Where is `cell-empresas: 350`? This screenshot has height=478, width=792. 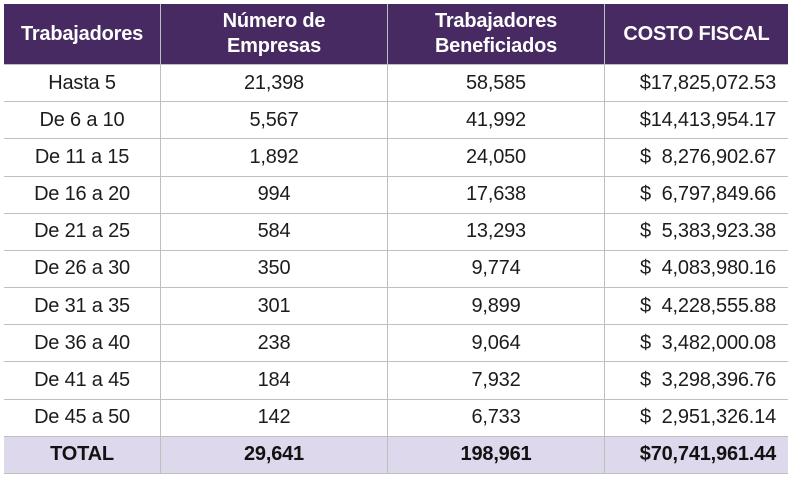 cell-empresas: 350 is located at coordinates (274, 269).